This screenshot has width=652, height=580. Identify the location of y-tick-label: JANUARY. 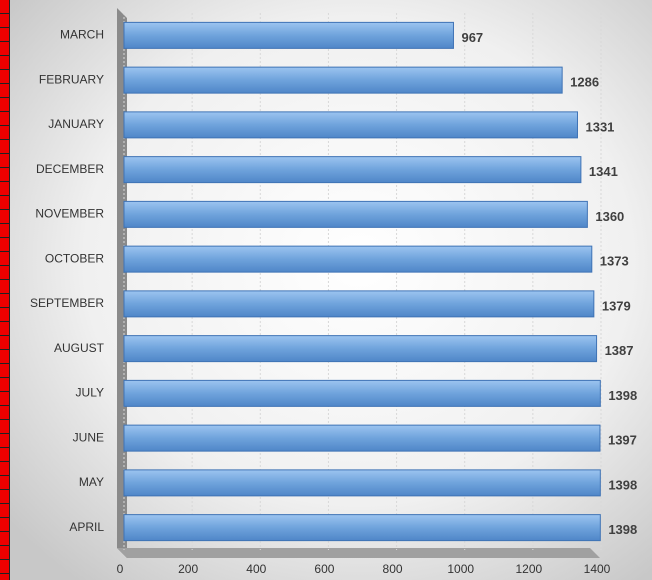
(76, 124).